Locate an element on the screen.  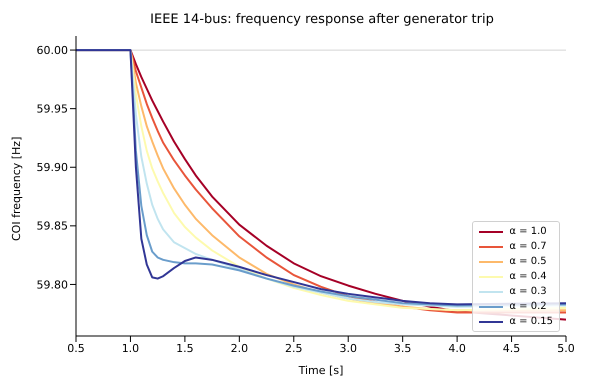
y-tick-label: 59.90 is located at coordinates (52, 167).